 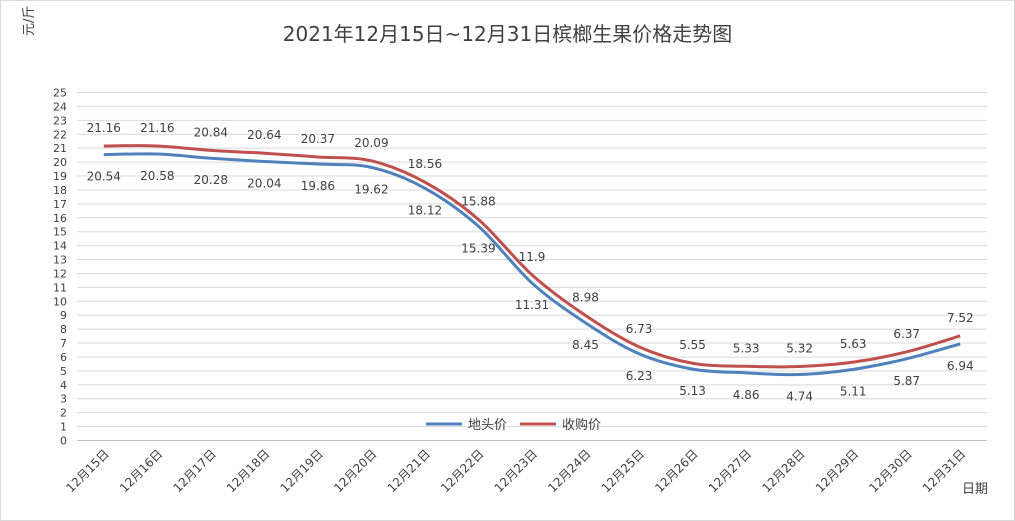 What do you see at coordinates (676, 471) in the screenshot?
I see `x-tick-label: 12月26日` at bounding box center [676, 471].